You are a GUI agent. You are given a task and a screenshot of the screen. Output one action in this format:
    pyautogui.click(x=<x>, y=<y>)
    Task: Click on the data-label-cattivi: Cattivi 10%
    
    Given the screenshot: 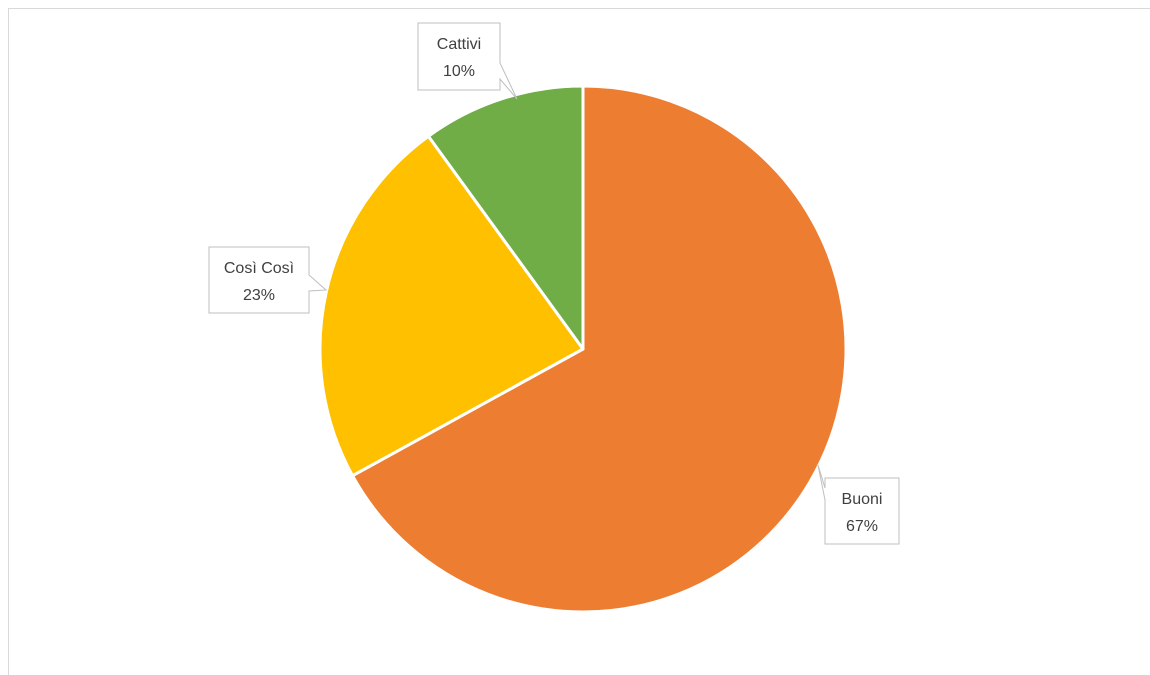 What is the action you would take?
    pyautogui.click(x=467, y=61)
    